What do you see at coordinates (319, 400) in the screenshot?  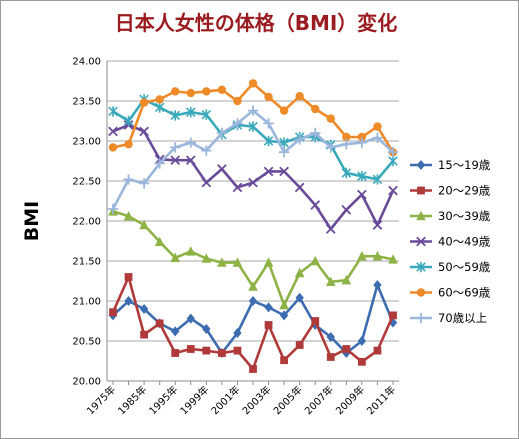 I see `x-tick-label: 2007年` at bounding box center [319, 400].